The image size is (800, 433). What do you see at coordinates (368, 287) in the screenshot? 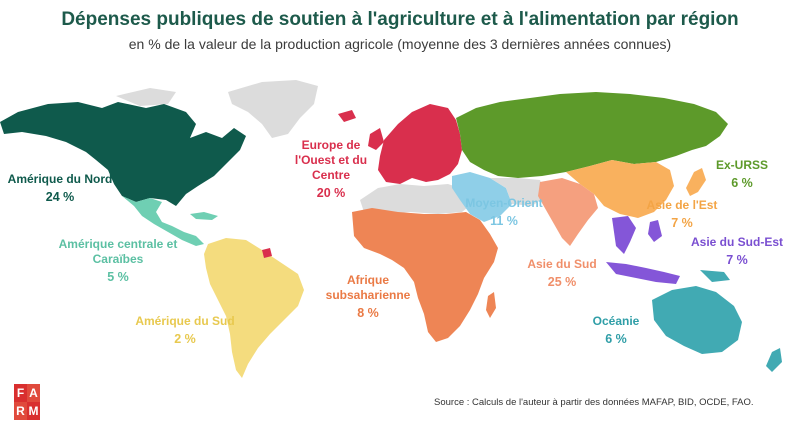
I see `label-afrique-name: Afrique subsaharienne` at bounding box center [368, 287].